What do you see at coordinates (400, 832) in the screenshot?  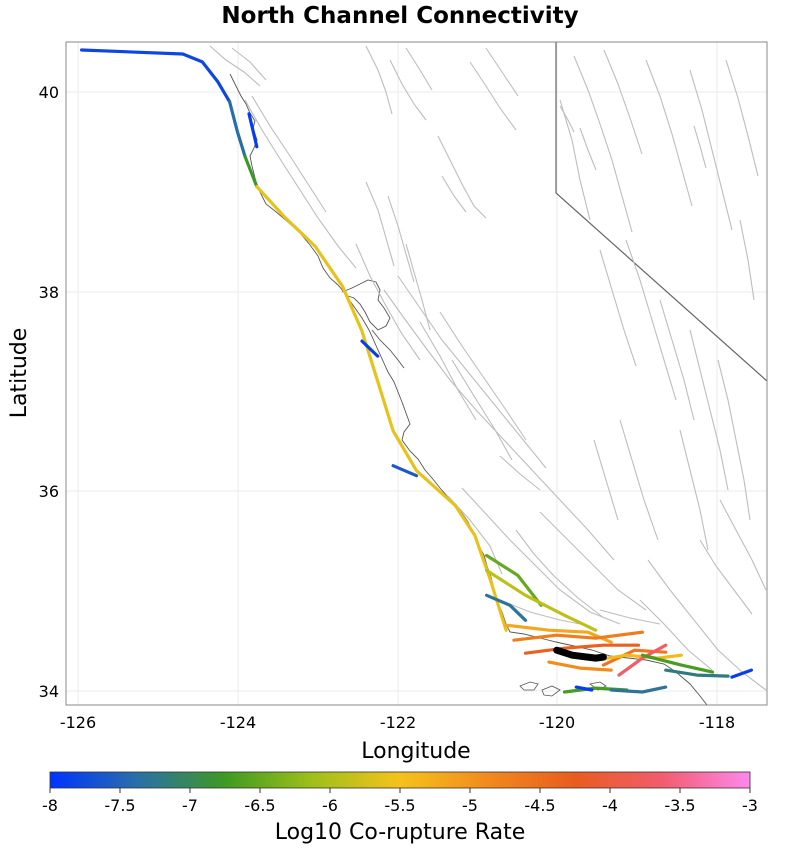 I see `colorbar-title: Log10 Co-rupture Rate` at bounding box center [400, 832].